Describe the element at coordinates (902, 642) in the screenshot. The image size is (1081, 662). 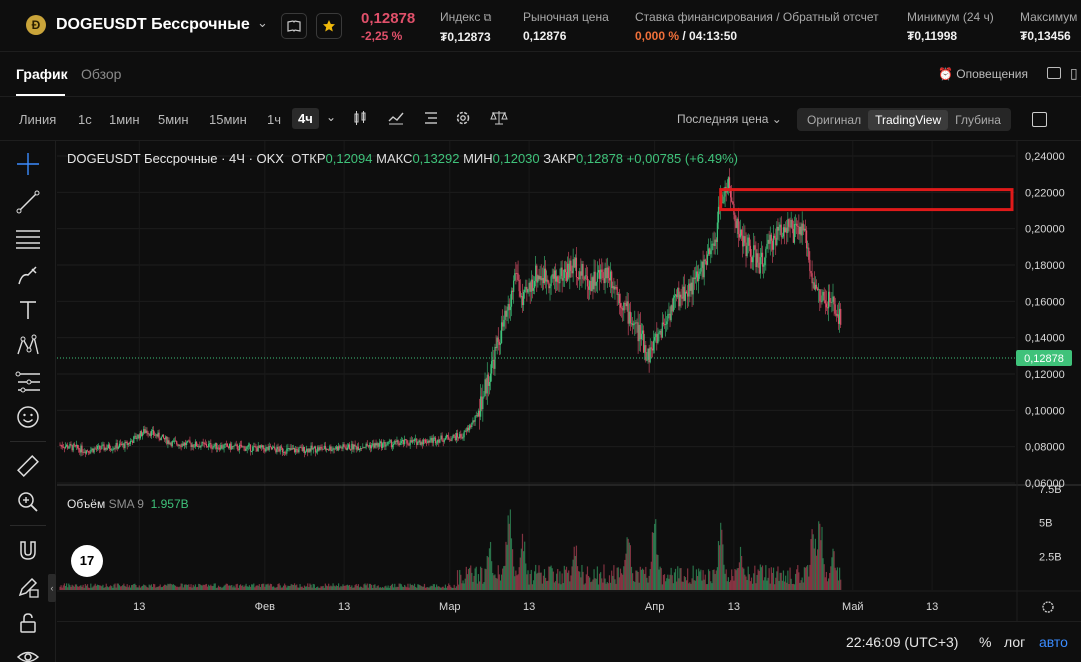
I see `clock-time: 22:46:09 (UTC+3)` at that location.